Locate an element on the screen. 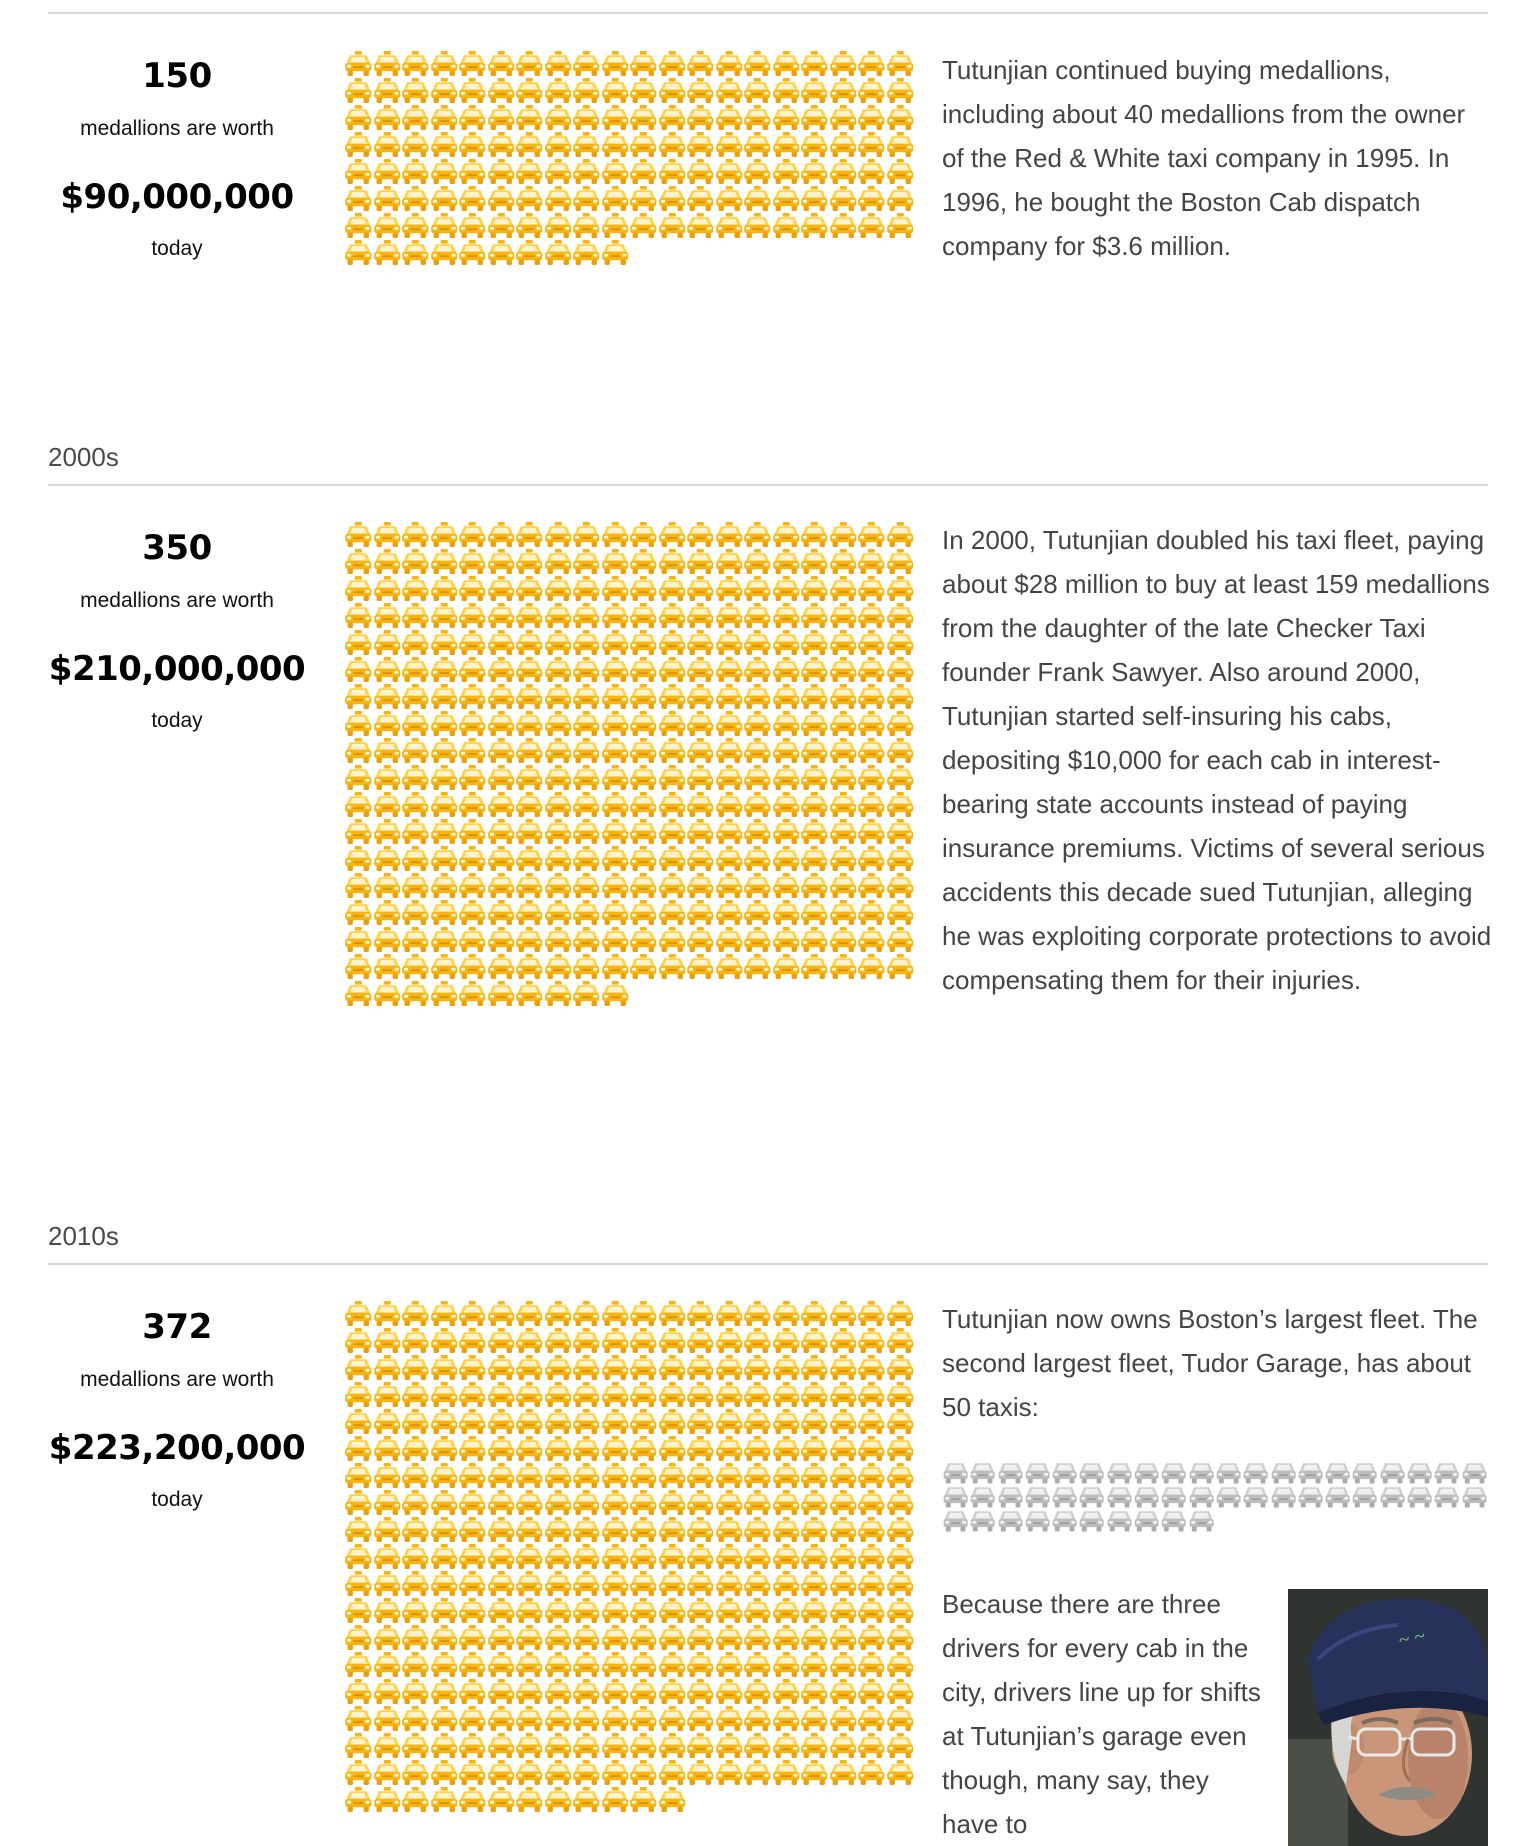  worth-label: medallions are worth is located at coordinates (177, 1379).